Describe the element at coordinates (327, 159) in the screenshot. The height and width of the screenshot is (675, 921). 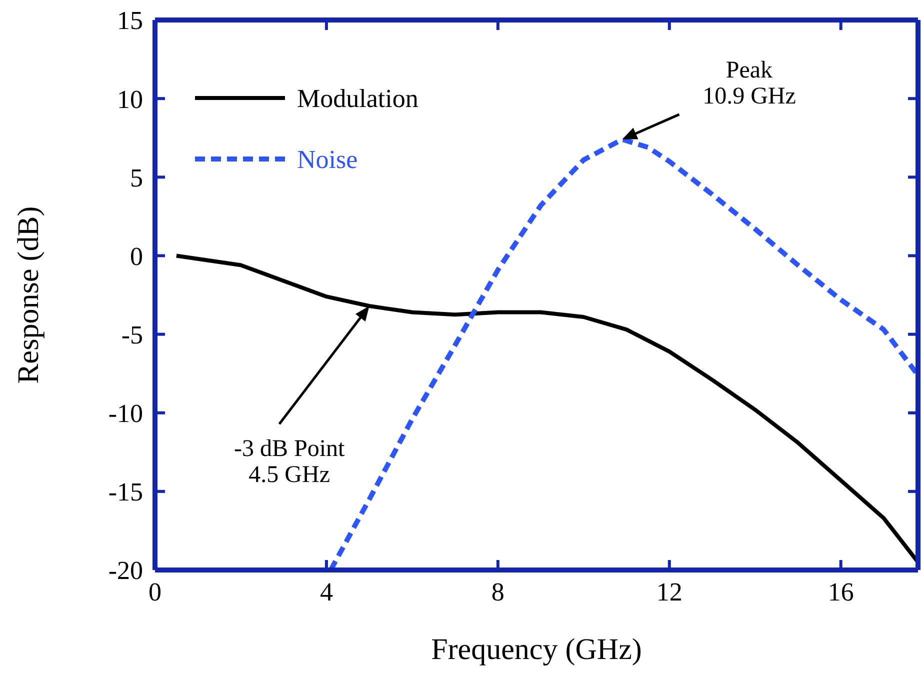
I see `legend-label: Noise` at that location.